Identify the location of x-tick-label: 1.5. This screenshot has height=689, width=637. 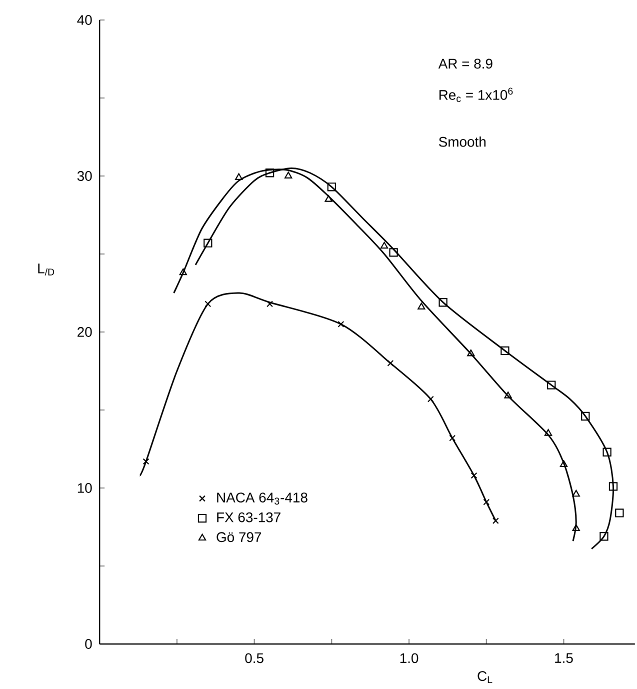
(564, 658).